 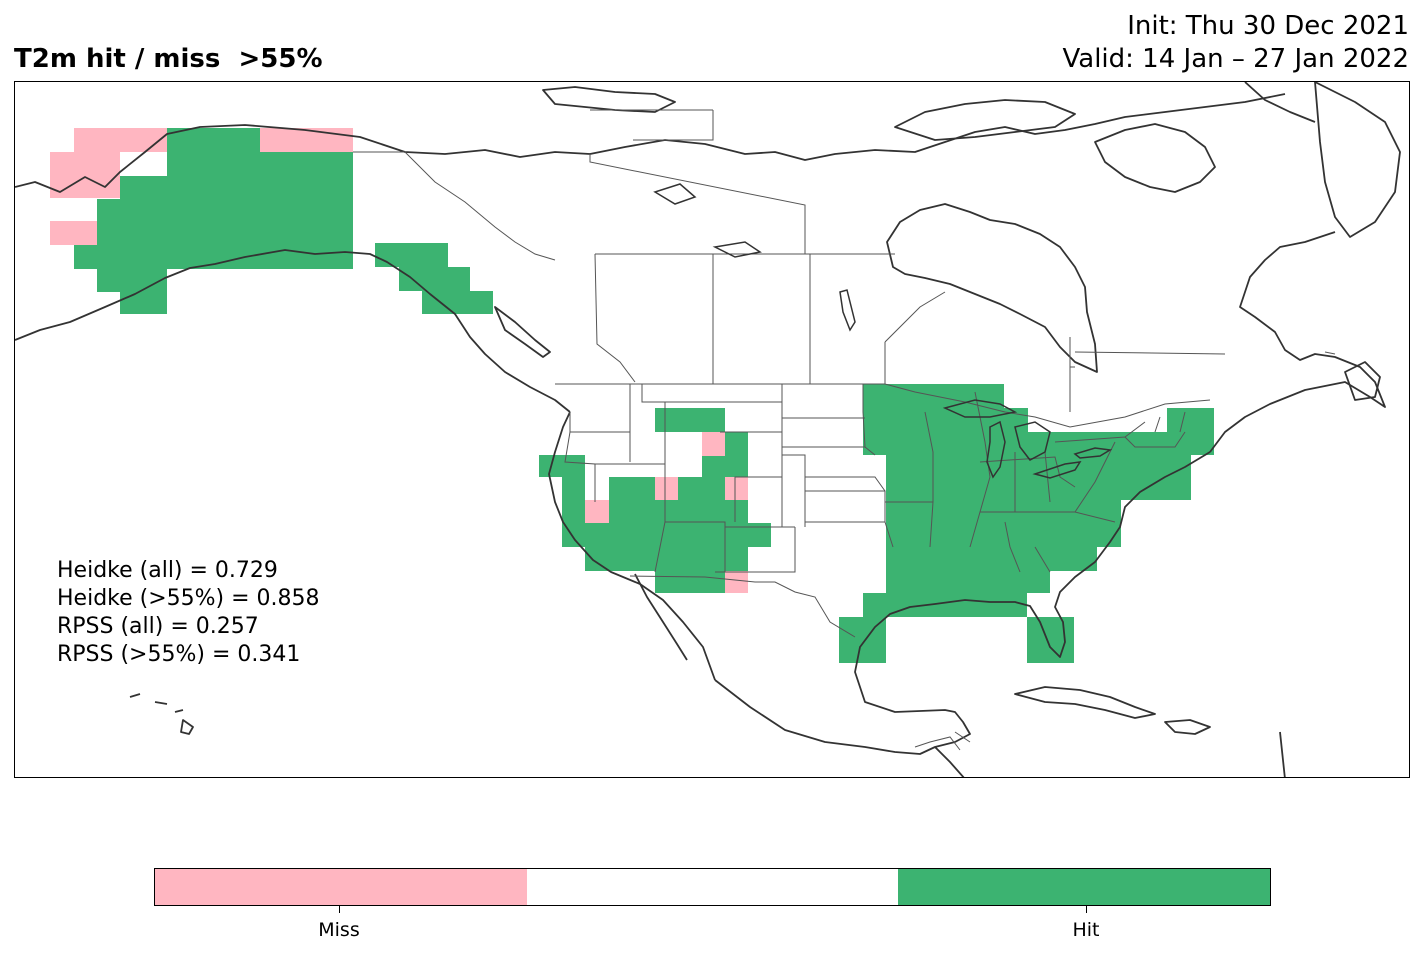 I want to click on colorbar-miss-segment, so click(x=341, y=887).